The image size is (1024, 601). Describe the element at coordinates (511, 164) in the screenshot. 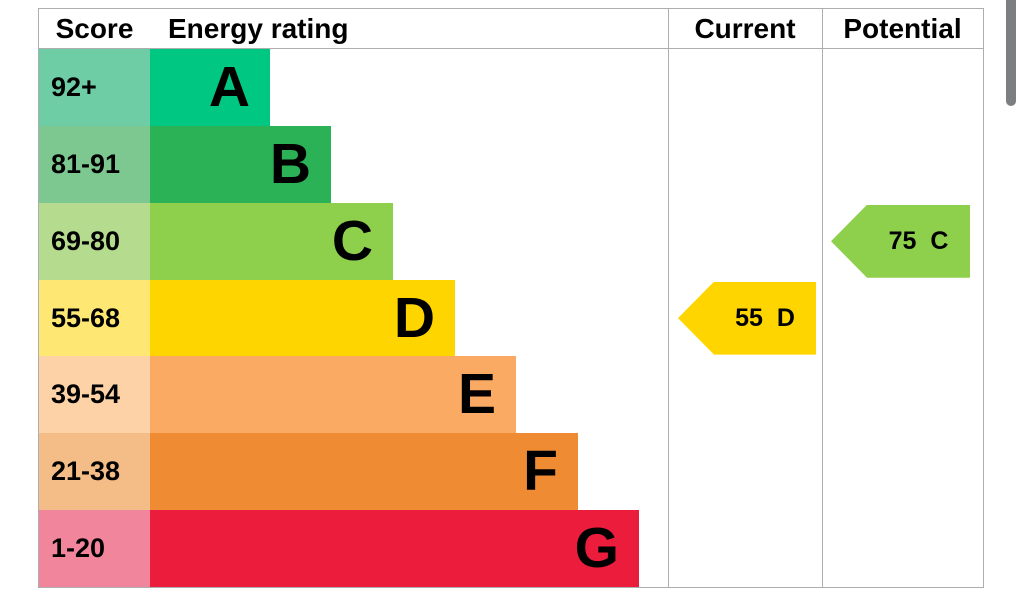

I see `epc-band-row: 81-91 B` at that location.